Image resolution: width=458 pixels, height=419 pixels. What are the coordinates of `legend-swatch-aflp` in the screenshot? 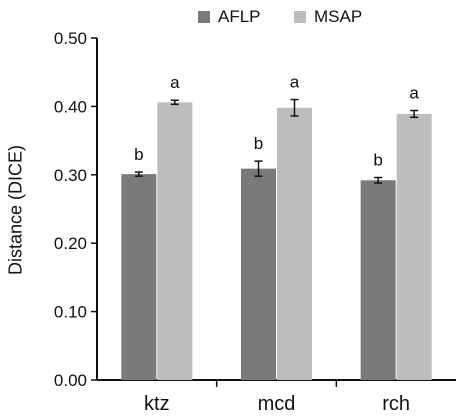 It's located at (204, 17).